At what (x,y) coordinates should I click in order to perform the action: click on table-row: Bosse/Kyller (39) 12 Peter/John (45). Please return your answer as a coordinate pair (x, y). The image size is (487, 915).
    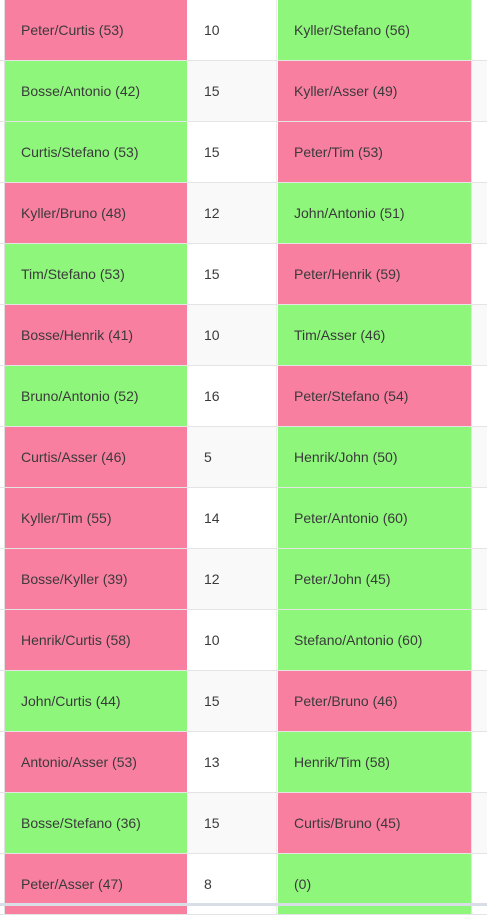
    Looking at the image, I should click on (243, 579).